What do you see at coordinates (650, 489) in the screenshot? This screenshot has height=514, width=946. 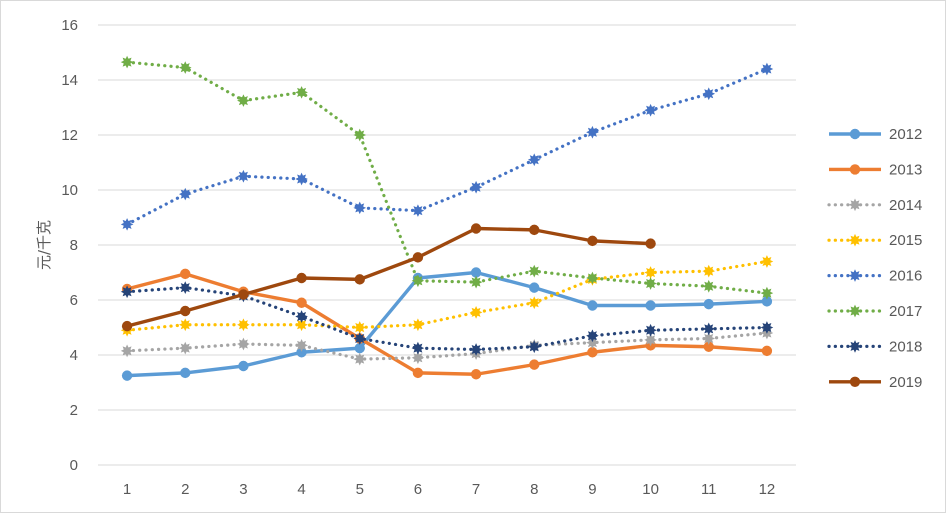 I see `x-tick-label: 10` at bounding box center [650, 489].